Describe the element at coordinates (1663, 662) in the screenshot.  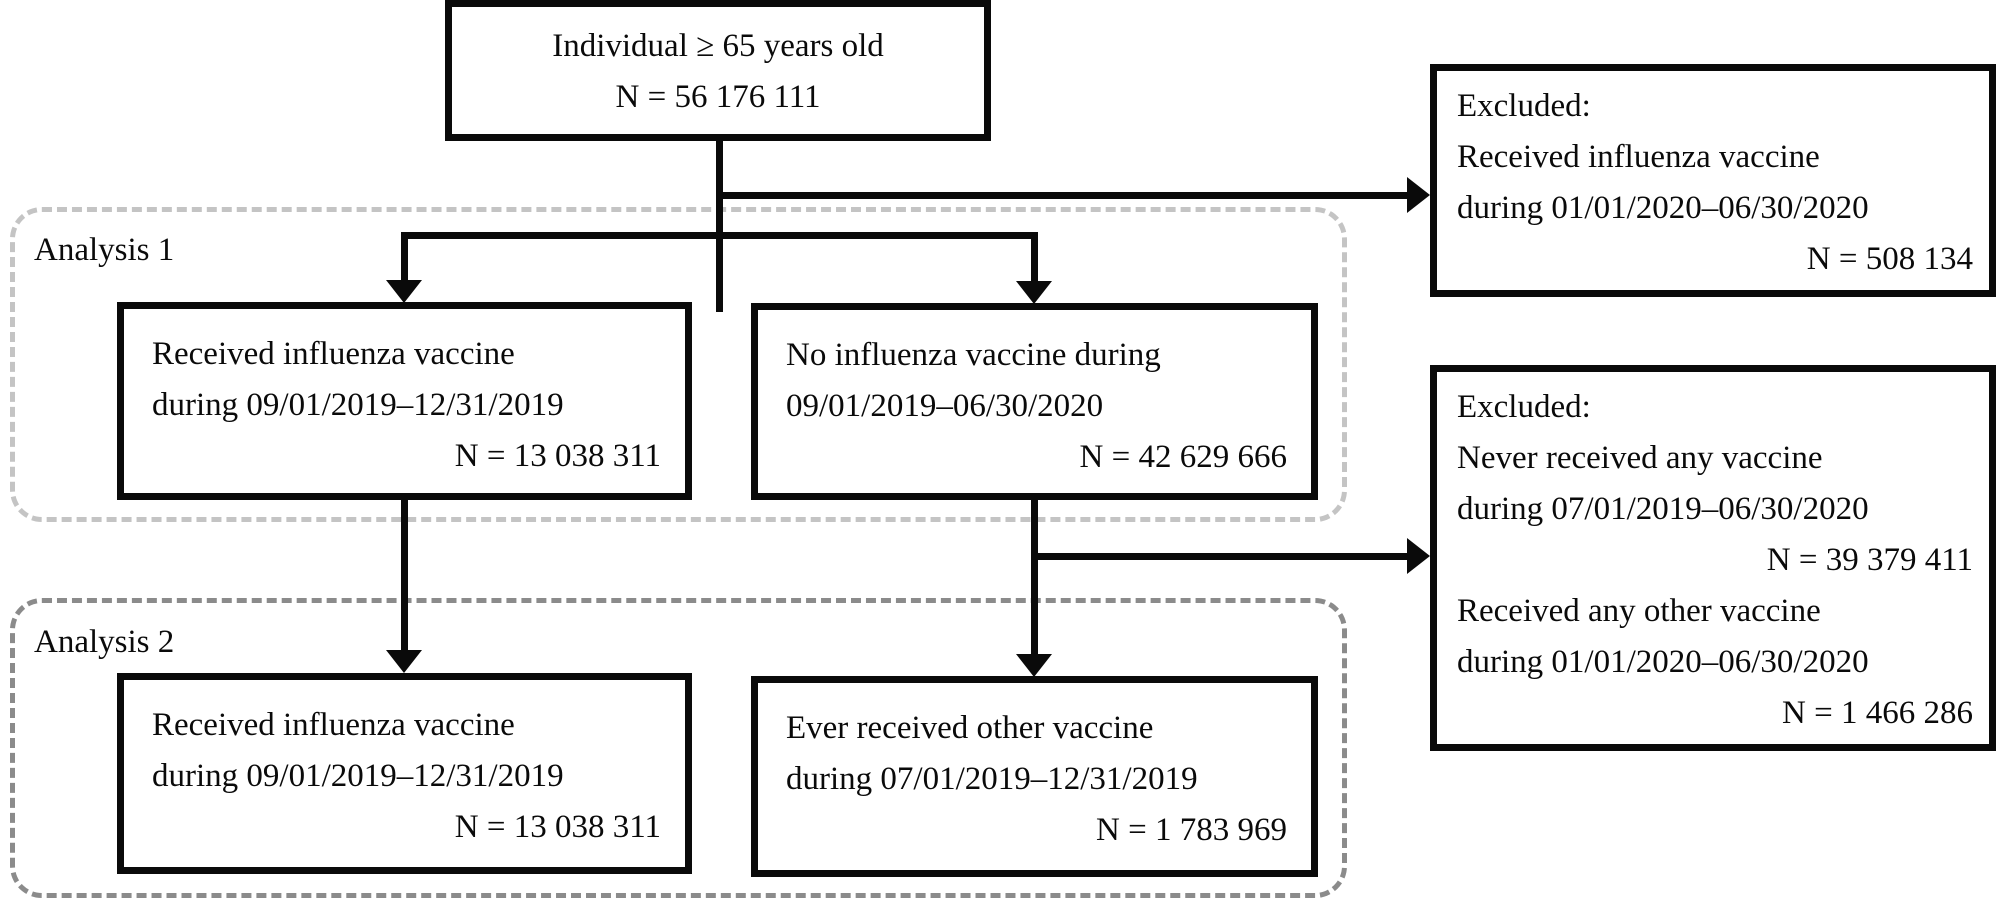
I see `excluded2-line4: during 01/01/2020–06/30/2020` at that location.